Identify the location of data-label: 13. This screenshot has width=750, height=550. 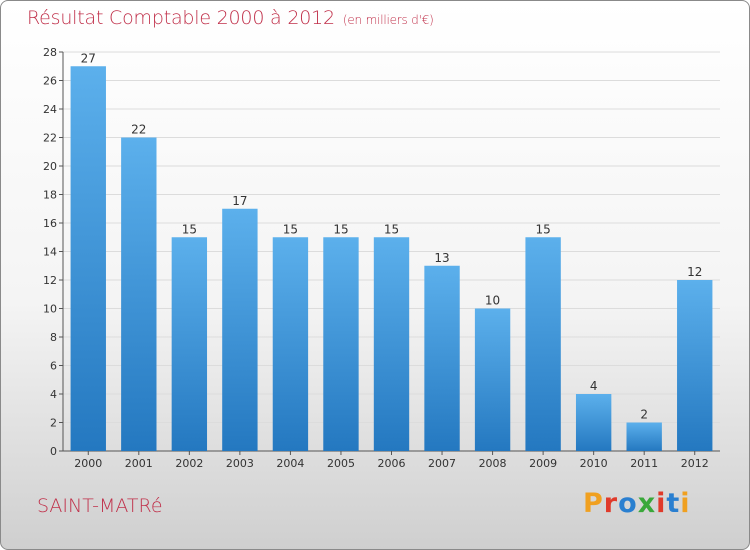
(441, 258).